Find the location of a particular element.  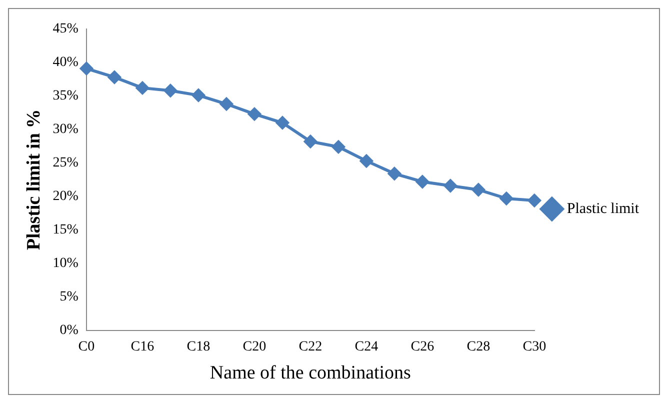

y-tick-label: 20% is located at coordinates (65, 196).